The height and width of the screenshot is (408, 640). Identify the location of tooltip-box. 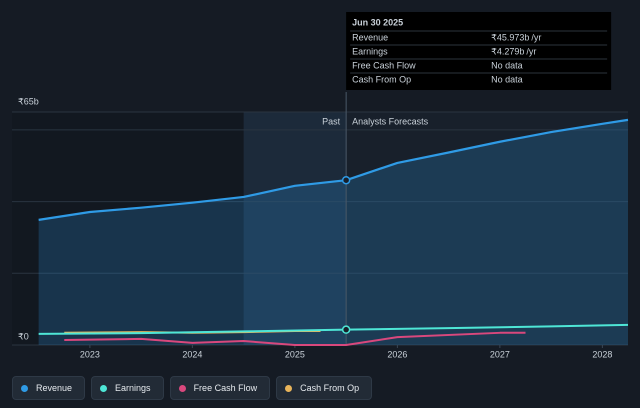
(479, 51).